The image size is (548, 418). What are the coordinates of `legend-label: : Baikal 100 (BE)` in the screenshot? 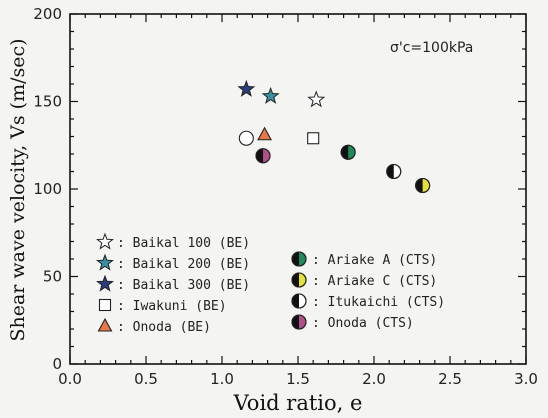 It's located at (183, 243).